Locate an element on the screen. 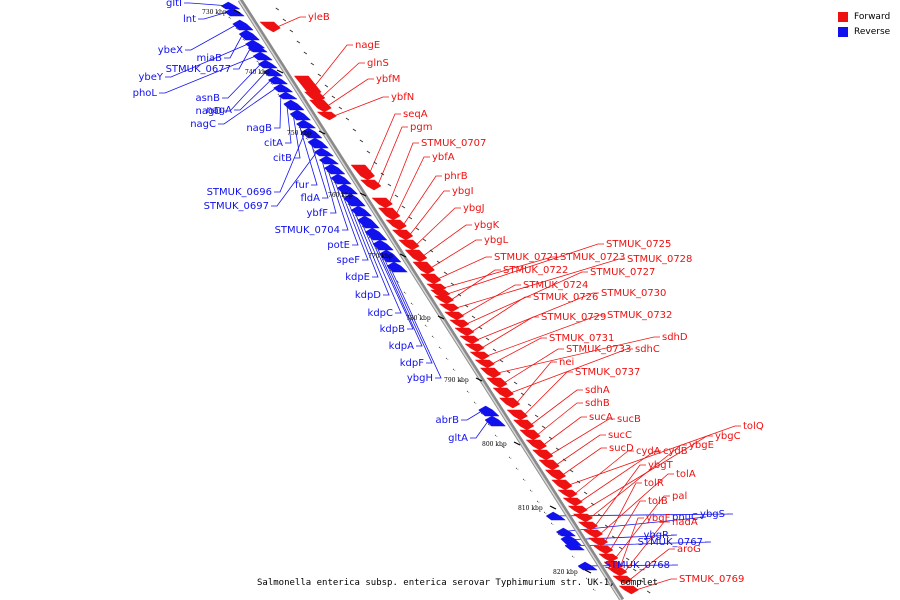  gene-label-fwd-16: STMUK_0725 is located at coordinates (638, 244).